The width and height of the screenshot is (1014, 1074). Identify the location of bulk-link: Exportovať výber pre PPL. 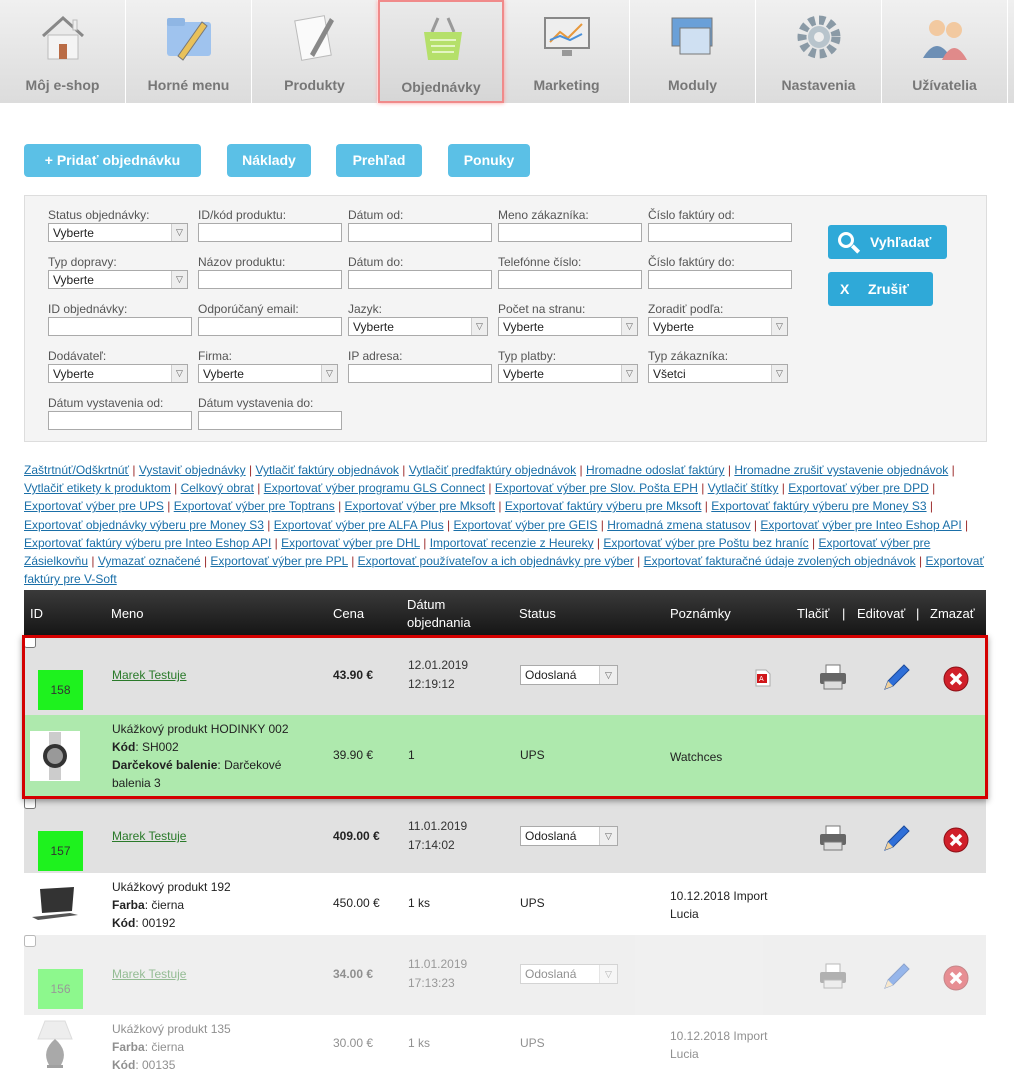
(279, 561).